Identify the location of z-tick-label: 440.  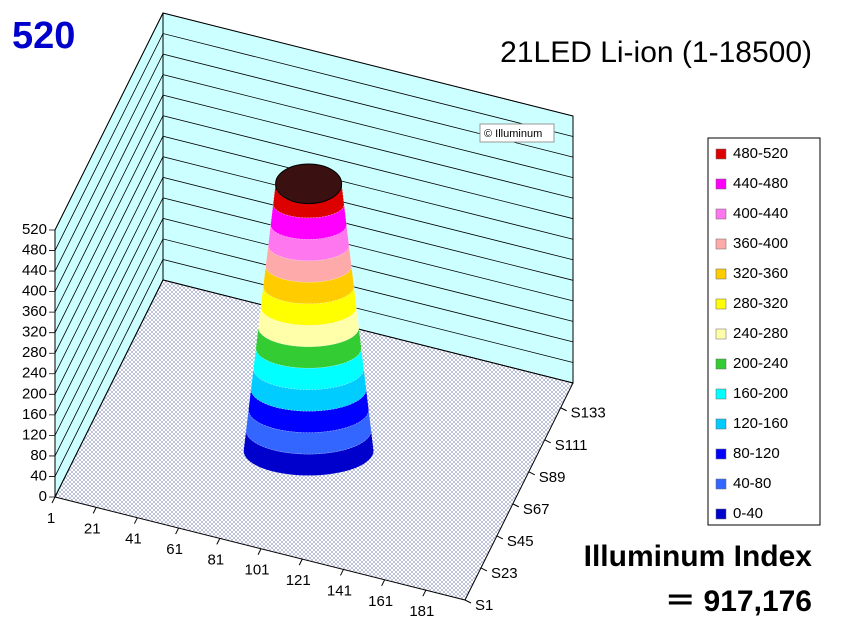
(34, 270).